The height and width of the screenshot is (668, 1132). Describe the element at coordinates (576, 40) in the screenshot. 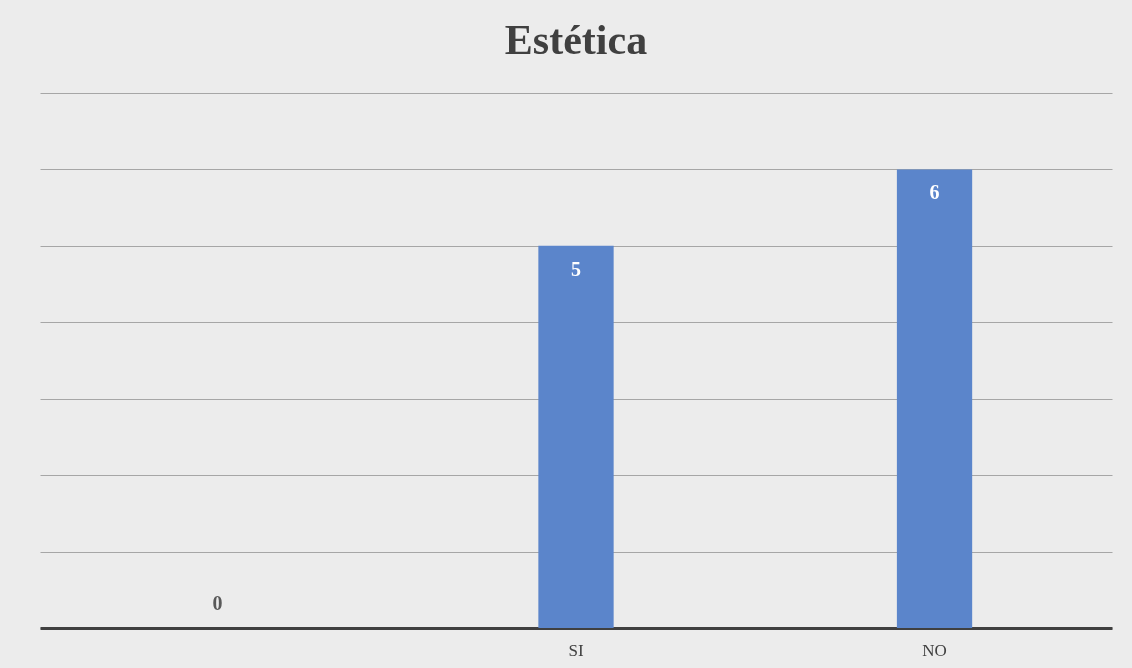

I see `chart-title: Estética` at that location.